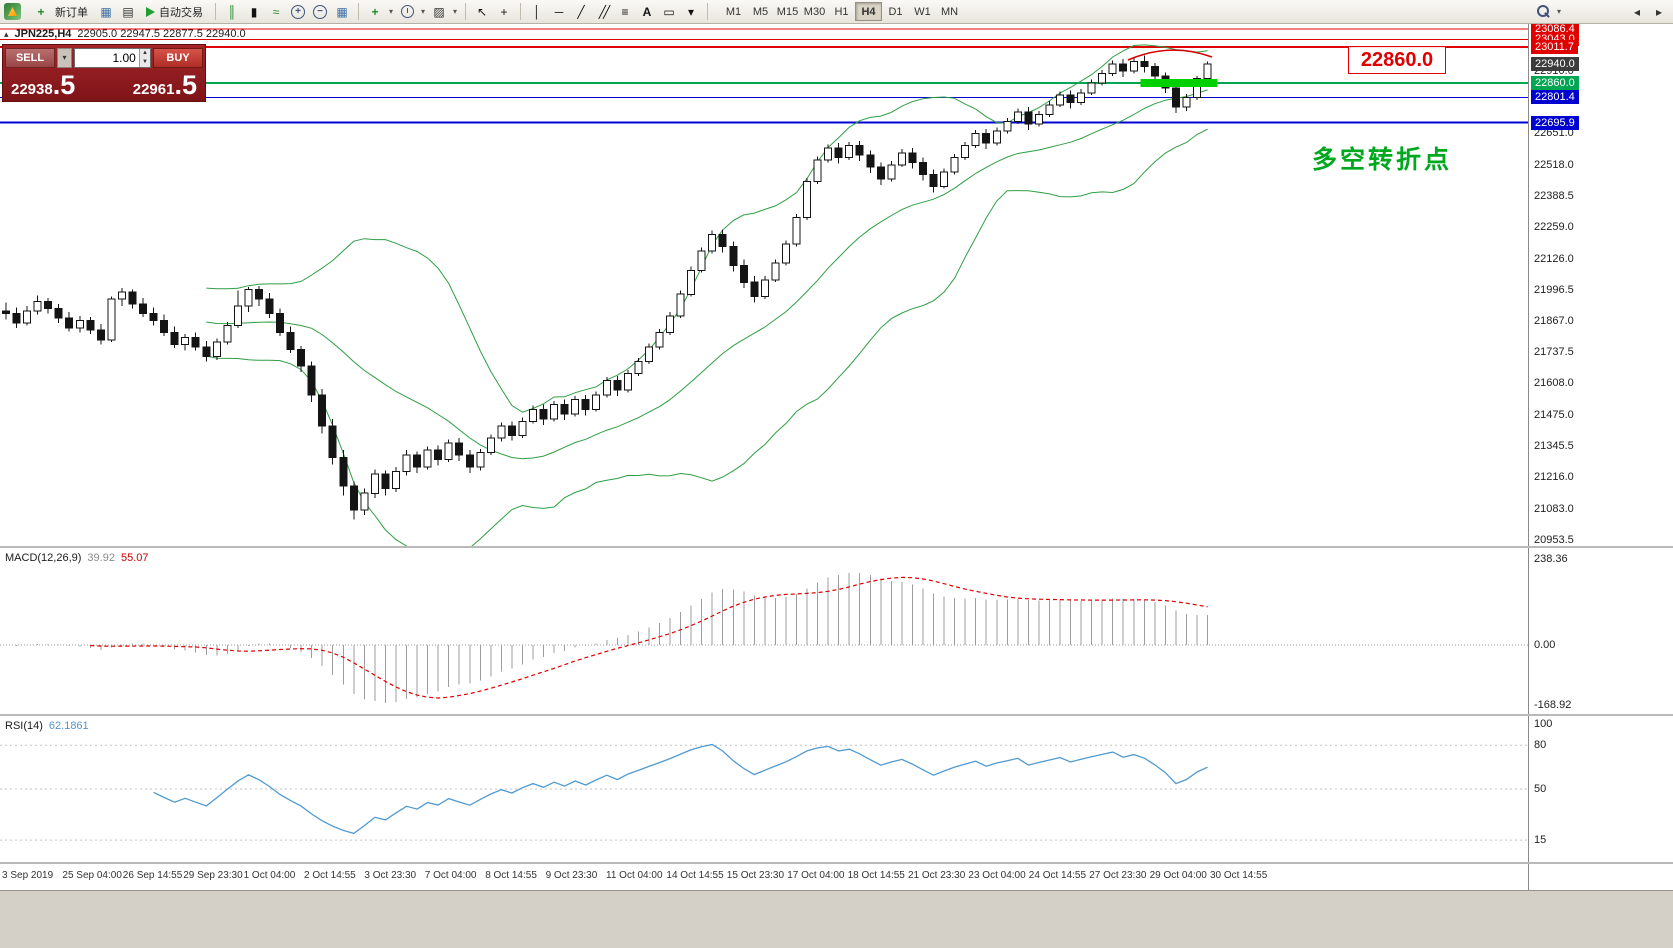  What do you see at coordinates (559, 11) in the screenshot?
I see `horizontal-line-tool-icon: ─` at bounding box center [559, 11].